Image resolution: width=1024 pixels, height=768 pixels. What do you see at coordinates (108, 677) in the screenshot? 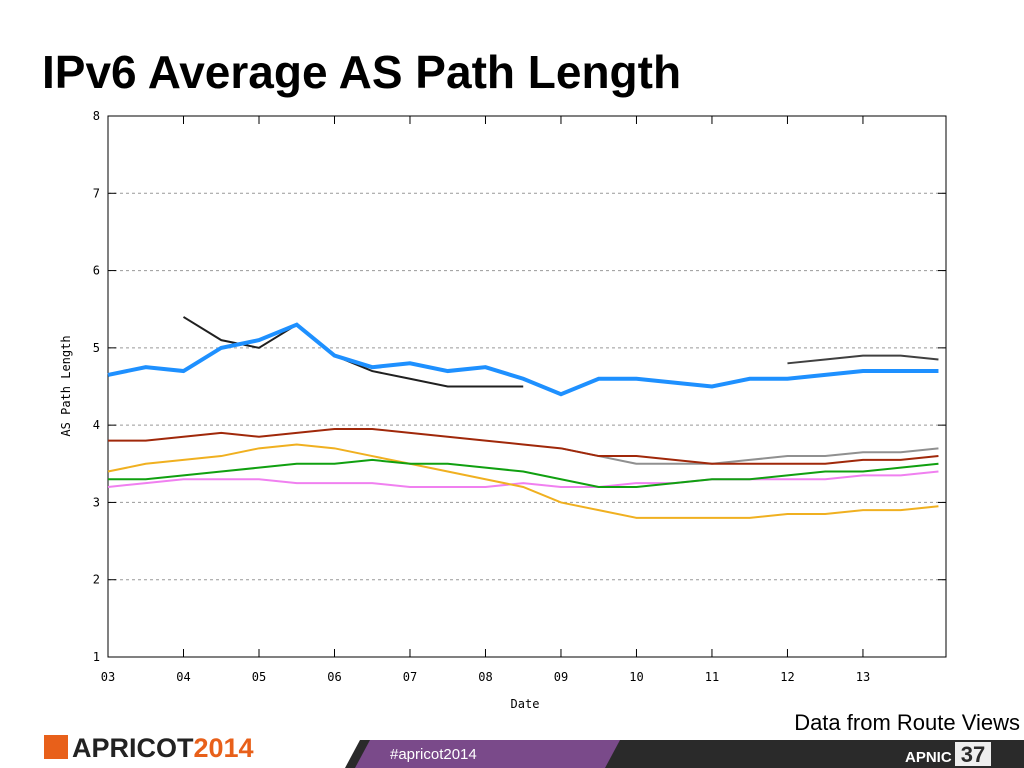
I see `x-tick-label: 03` at bounding box center [108, 677].